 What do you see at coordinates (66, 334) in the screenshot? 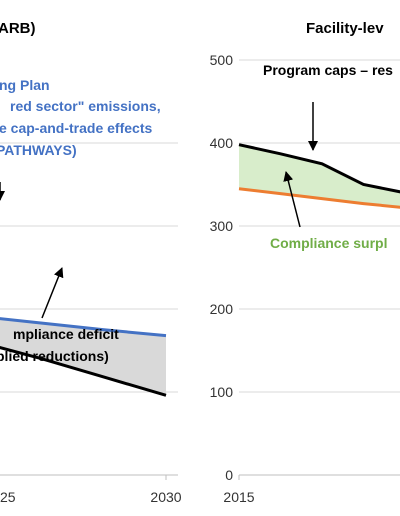
I see `annotation-line: mpliance deficit` at bounding box center [66, 334].